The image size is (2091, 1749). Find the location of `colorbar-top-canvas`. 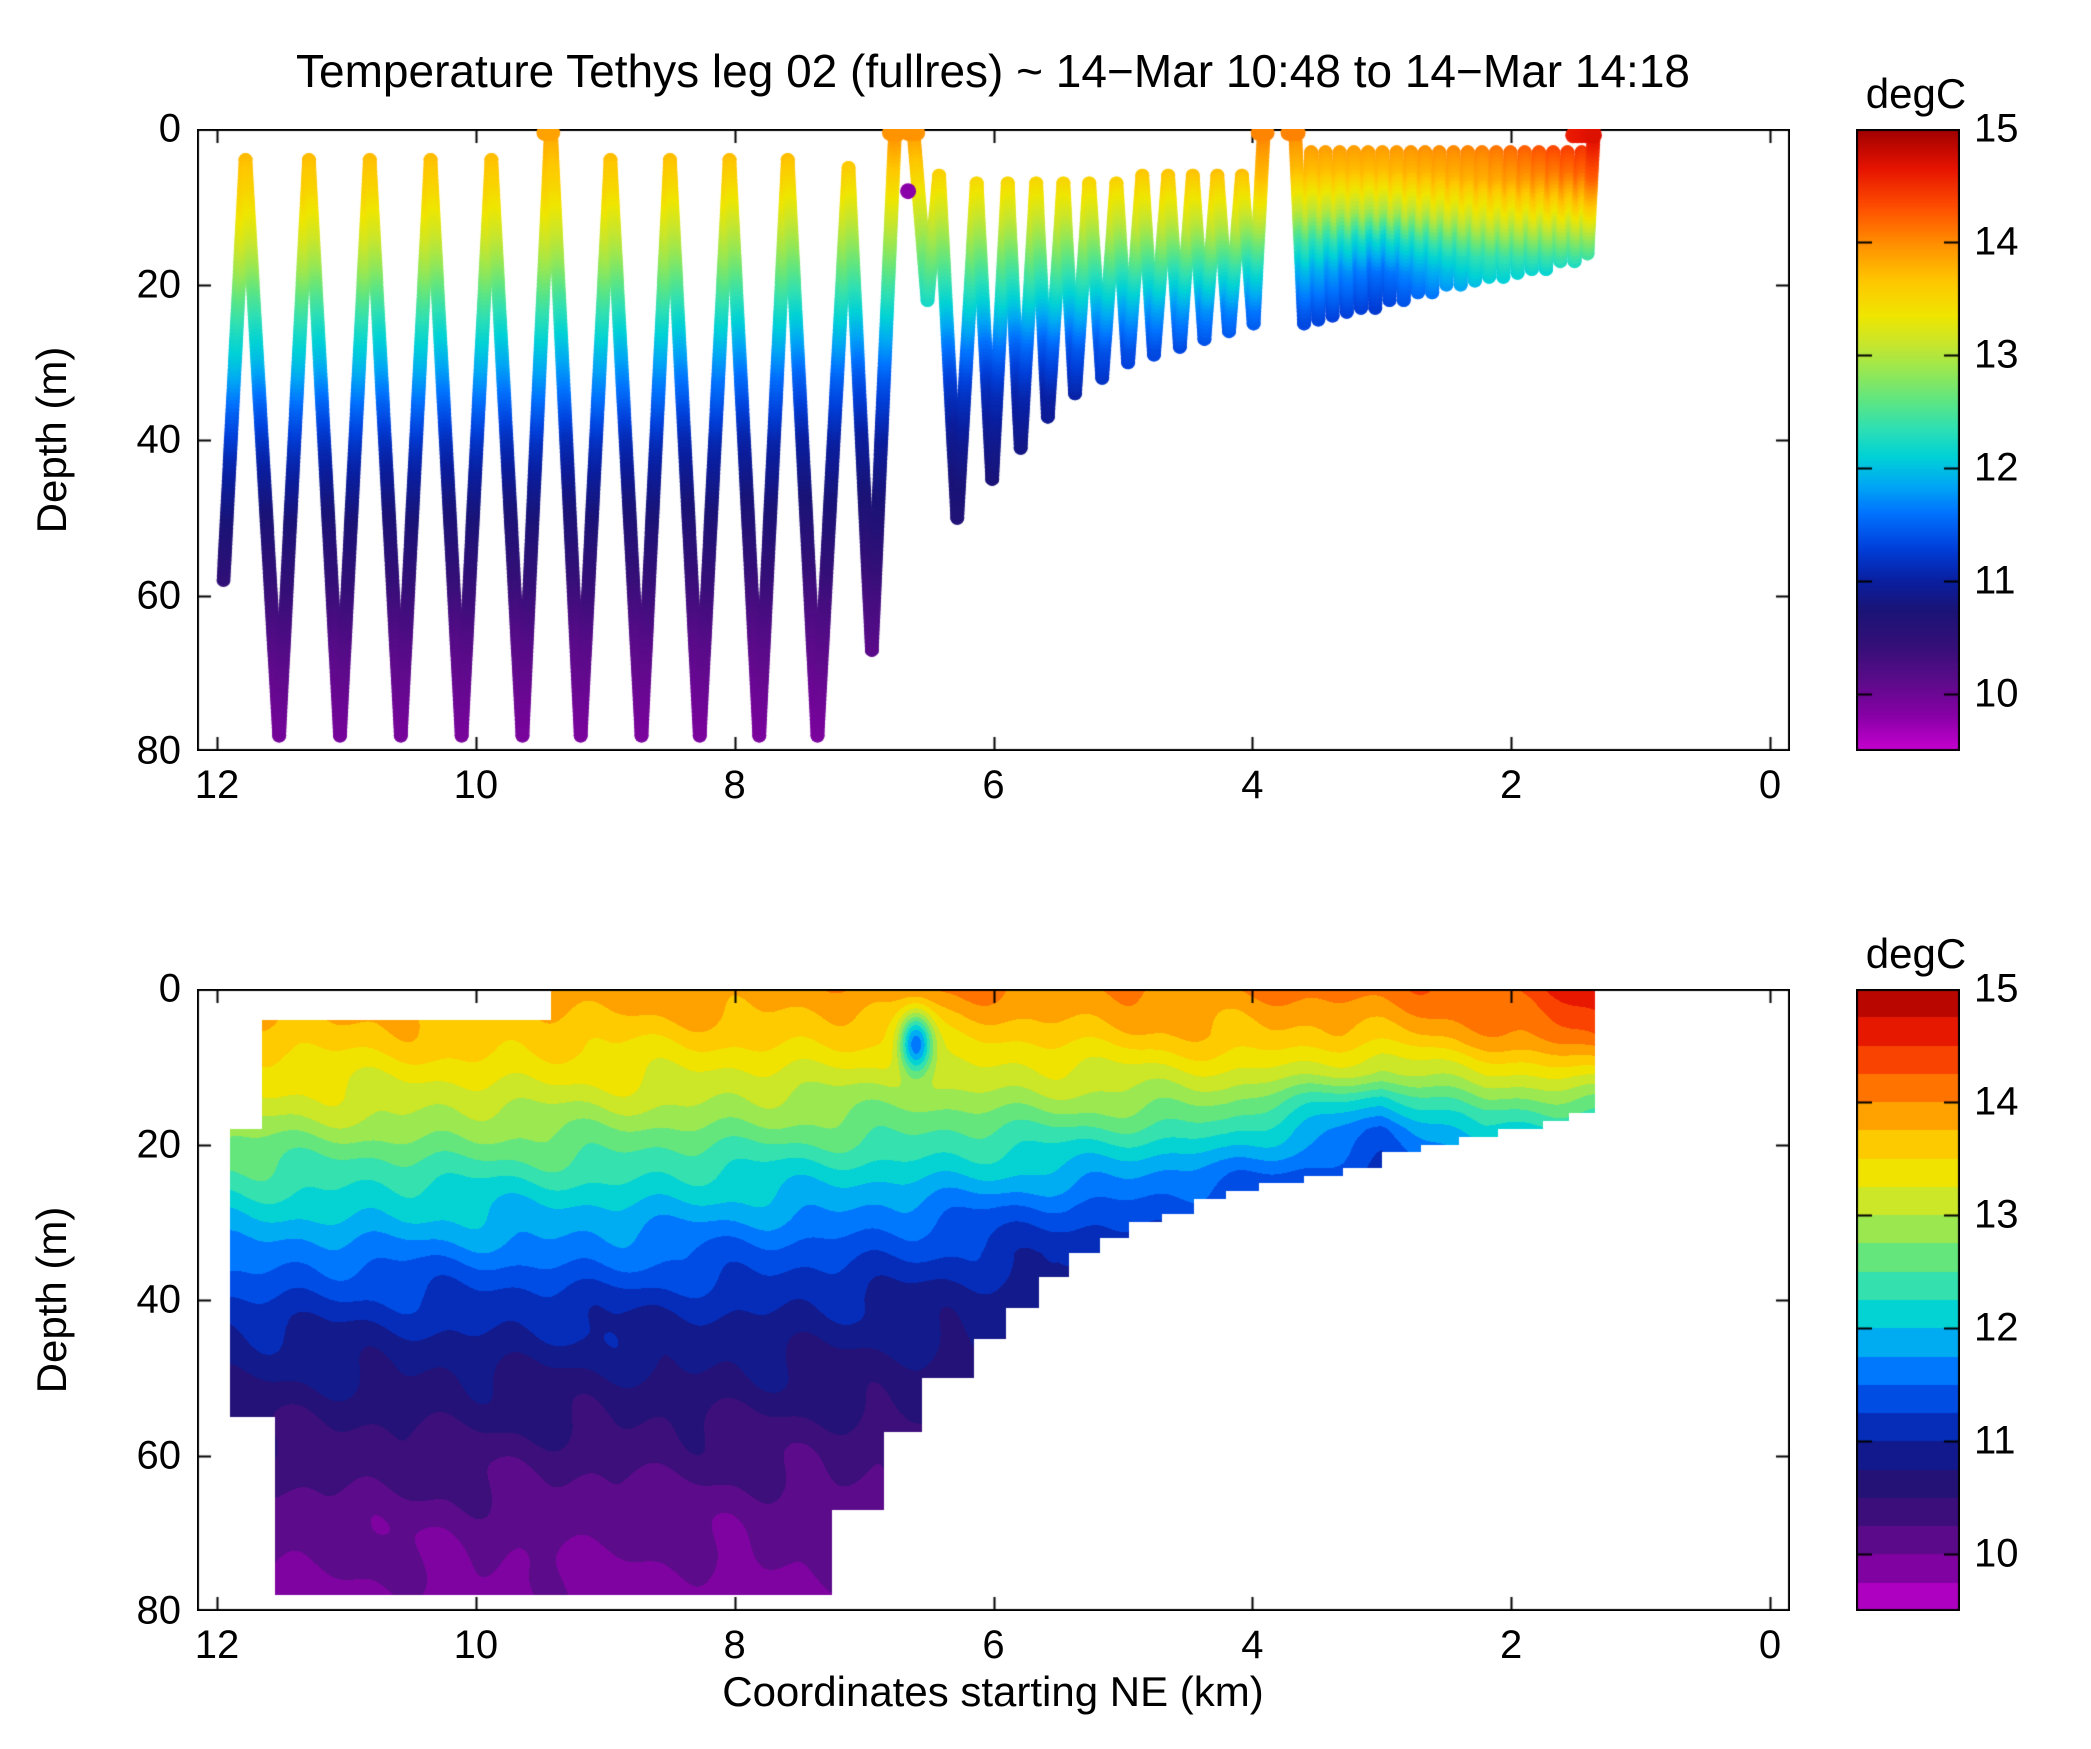

colorbar-top-canvas is located at coordinates (1908, 440).